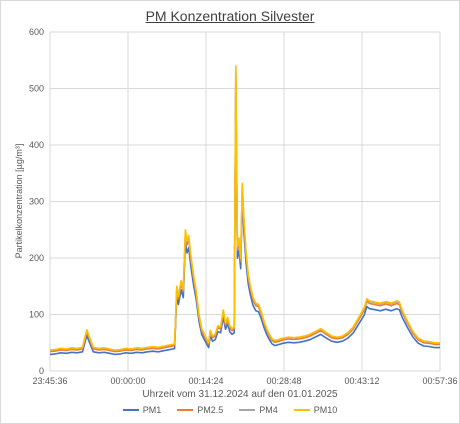 This screenshot has height=424, width=460. Describe the element at coordinates (36, 89) in the screenshot. I see `y-tick-label: 500` at that location.